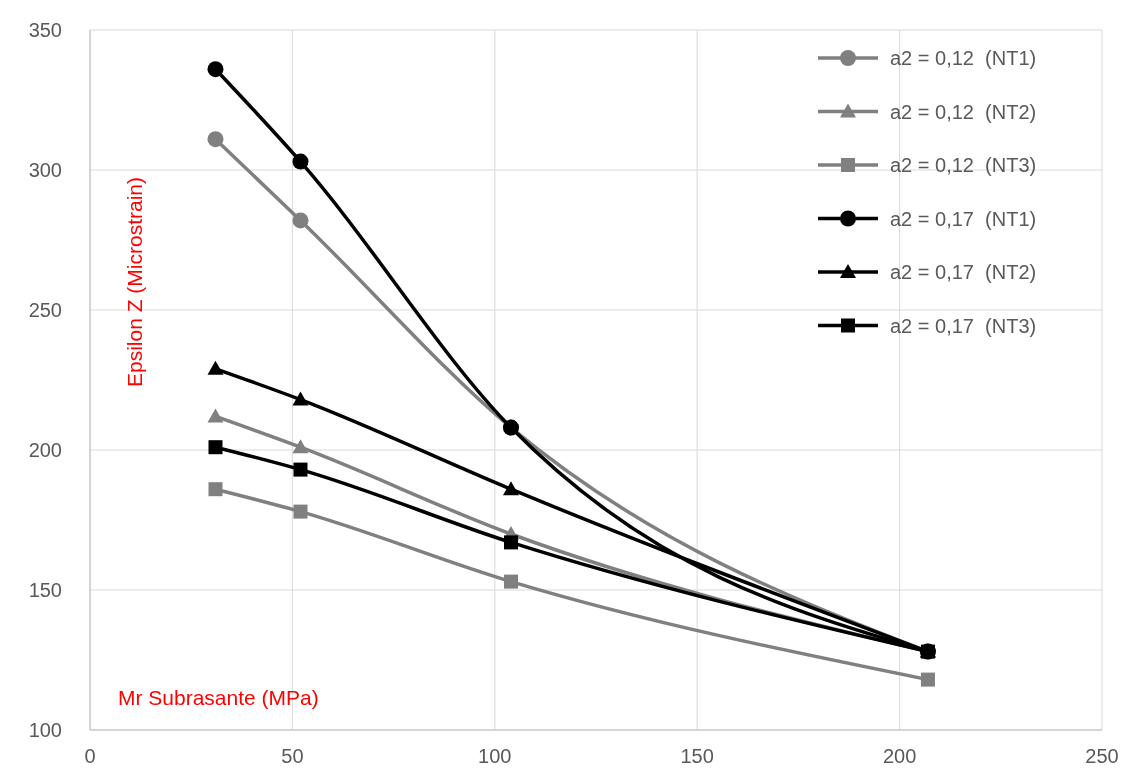 The height and width of the screenshot is (773, 1129). Describe the element at coordinates (963, 272) in the screenshot. I see `legend-label: a2 = 0,17 (NT2)` at that location.